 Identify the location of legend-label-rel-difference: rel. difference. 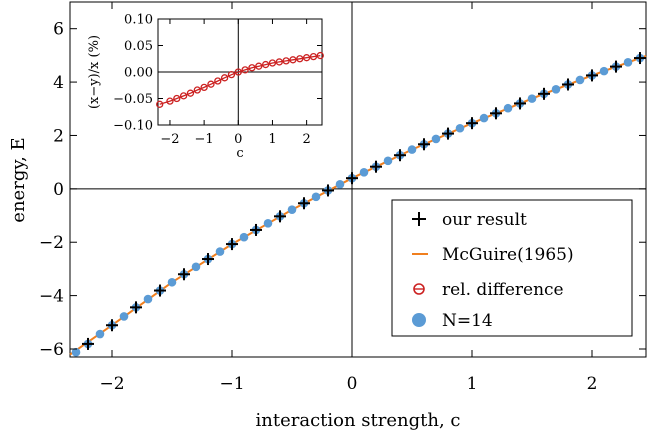
(503, 290).